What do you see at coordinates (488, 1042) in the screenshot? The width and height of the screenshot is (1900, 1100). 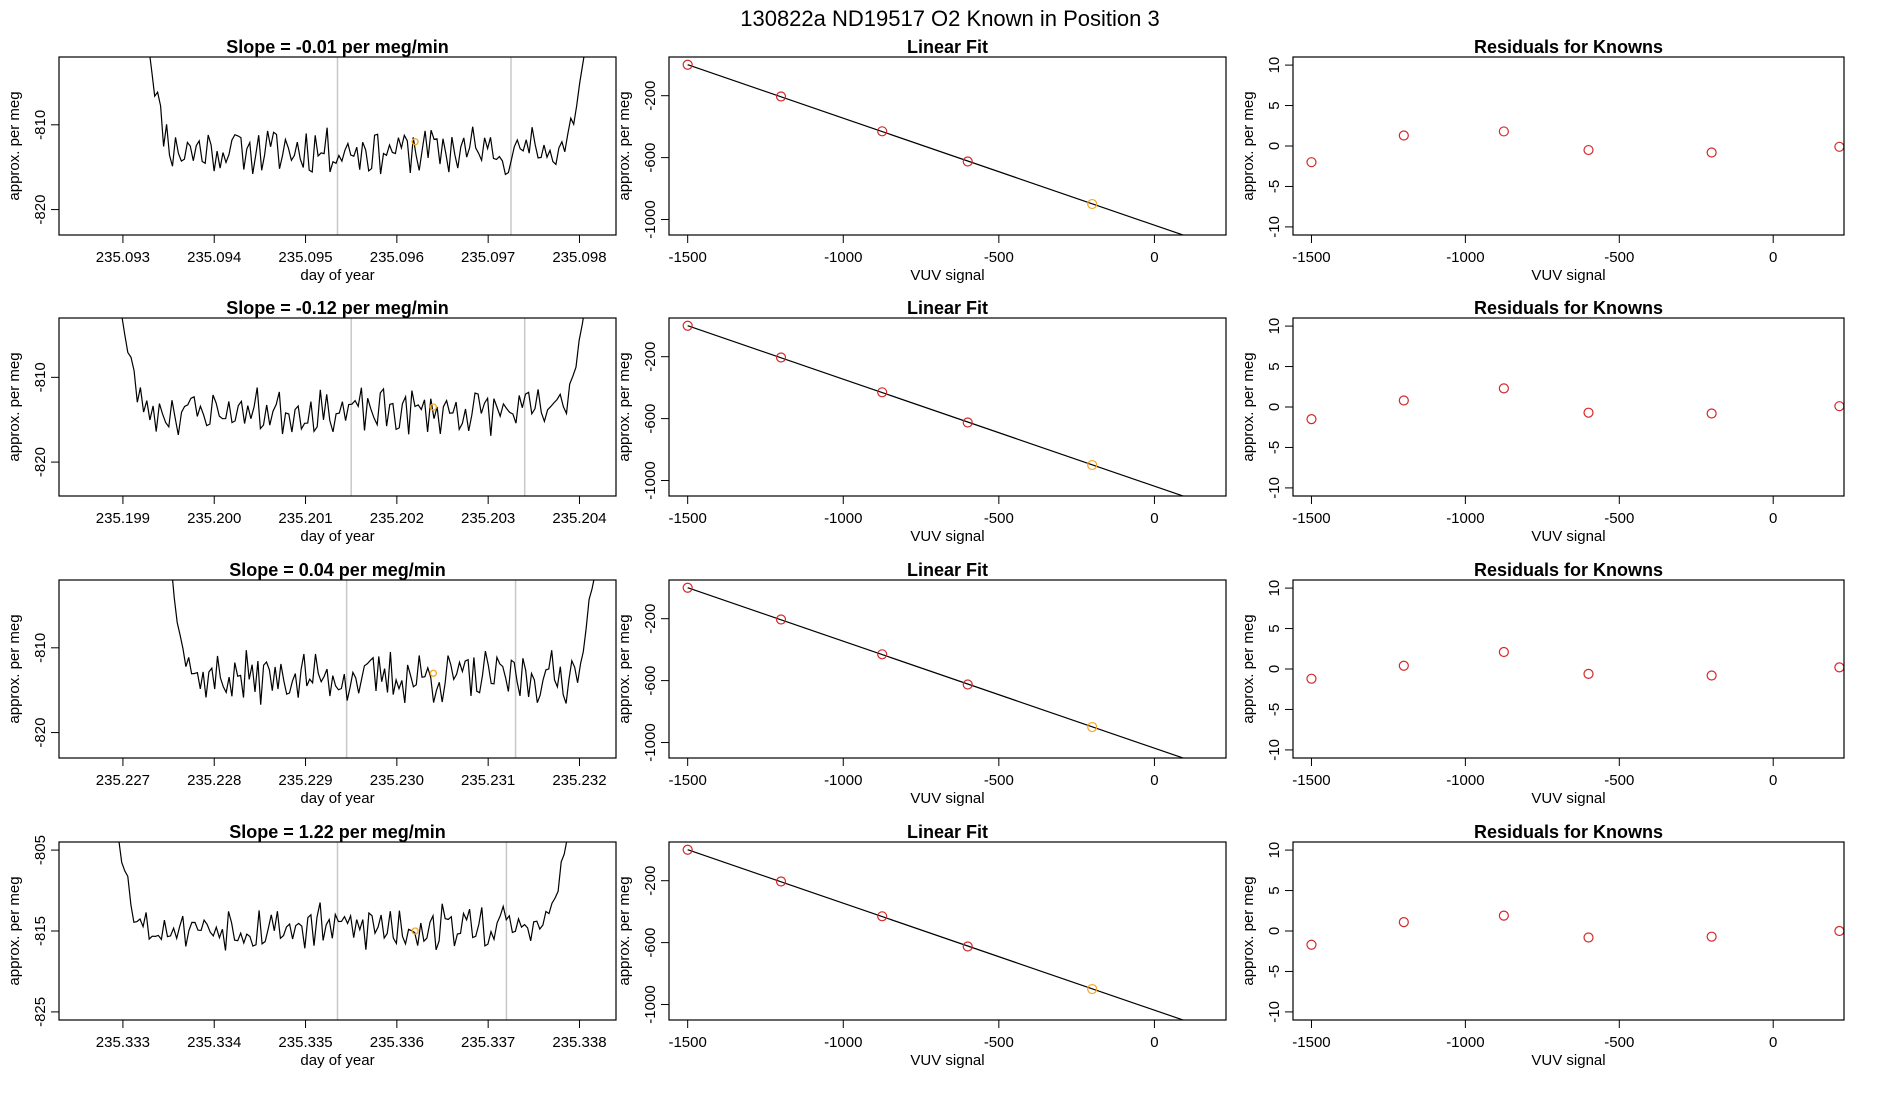 I see `x-tick-label: 235.337` at bounding box center [488, 1042].